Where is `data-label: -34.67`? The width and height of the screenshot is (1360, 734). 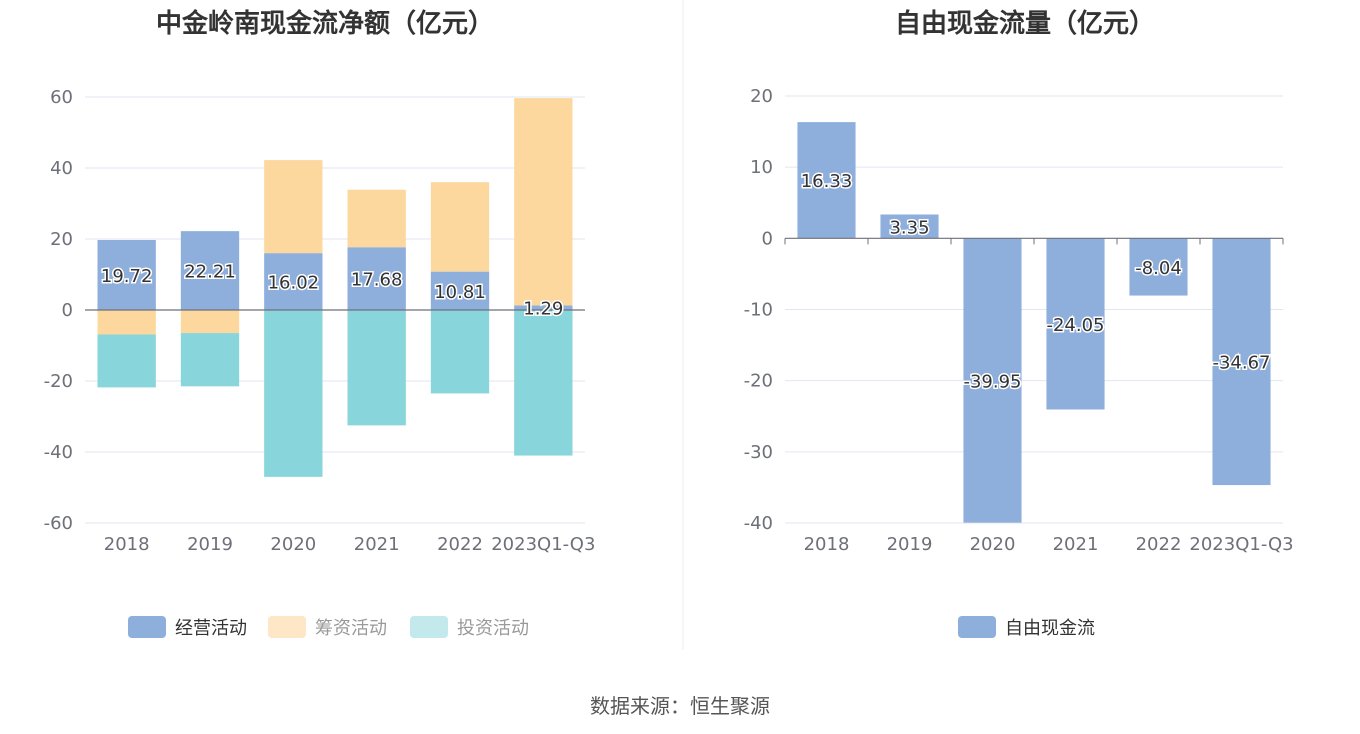 data-label: -34.67 is located at coordinates (1241, 363).